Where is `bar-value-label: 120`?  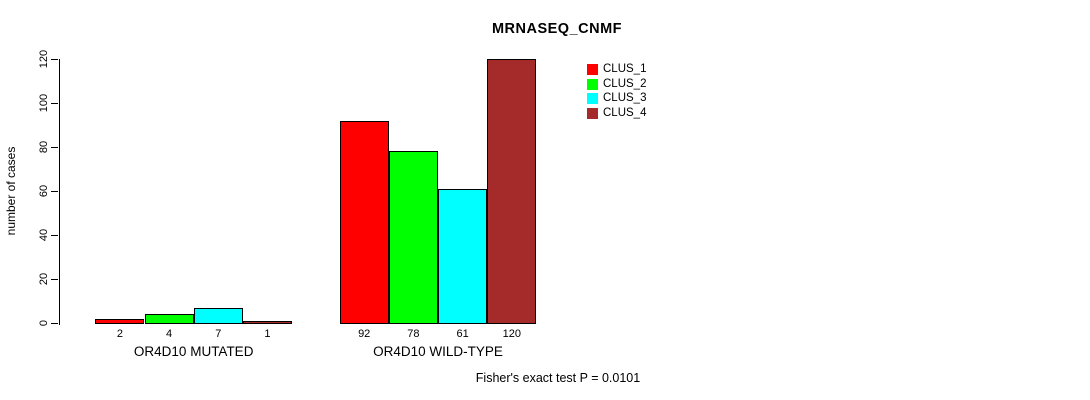
bar-value-label: 120 is located at coordinates (511, 334).